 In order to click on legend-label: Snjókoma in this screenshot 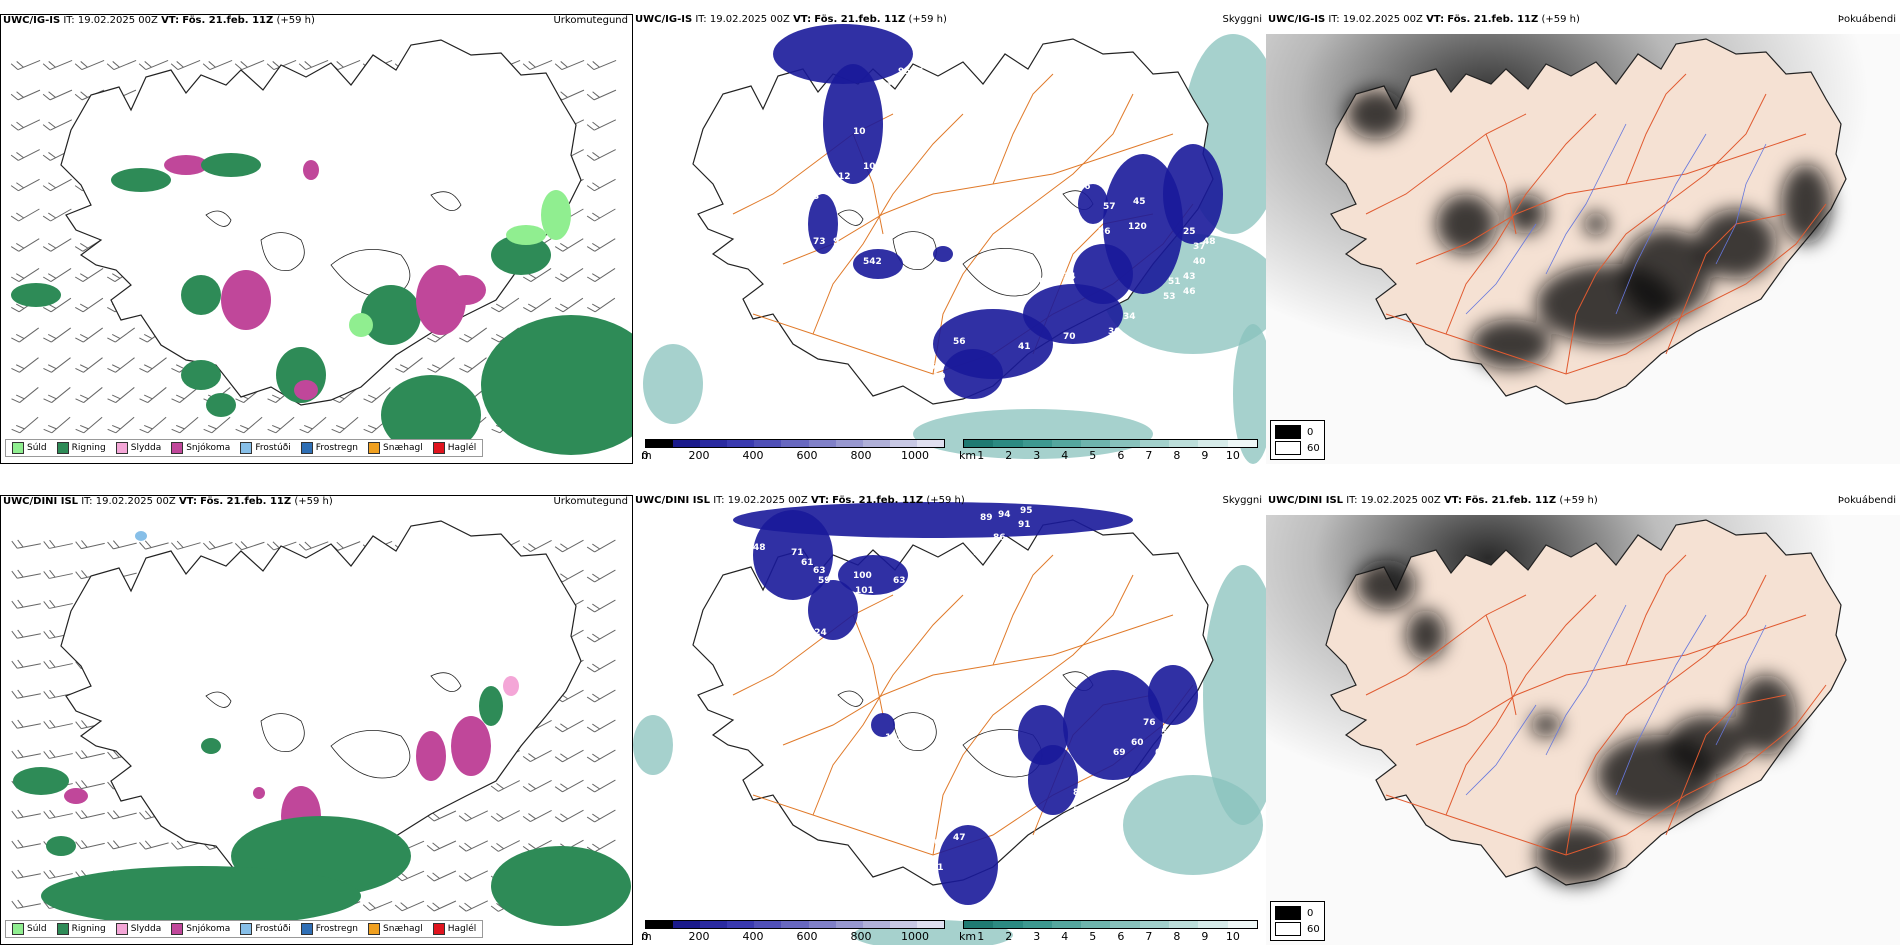, I will do `click(208, 448)`.